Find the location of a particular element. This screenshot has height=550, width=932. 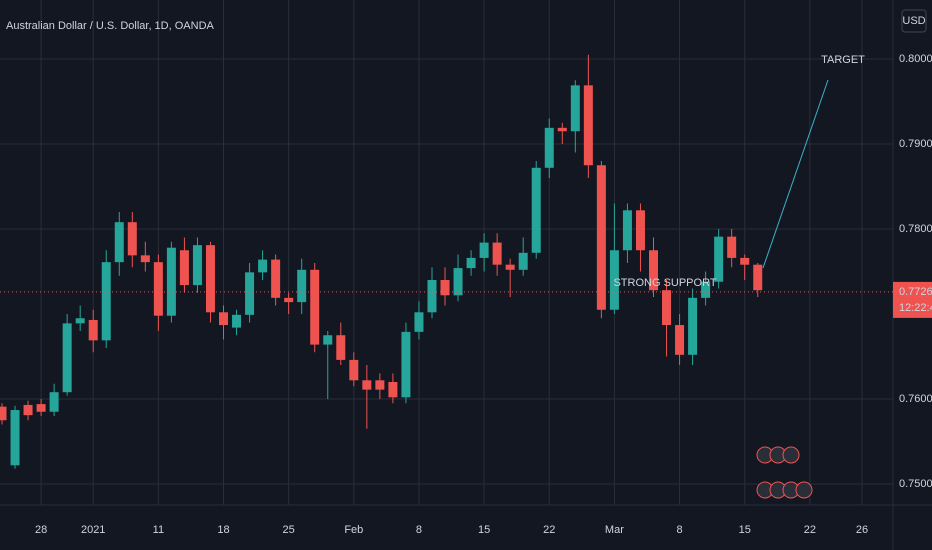

x-tick-label: Mar is located at coordinates (614, 530).